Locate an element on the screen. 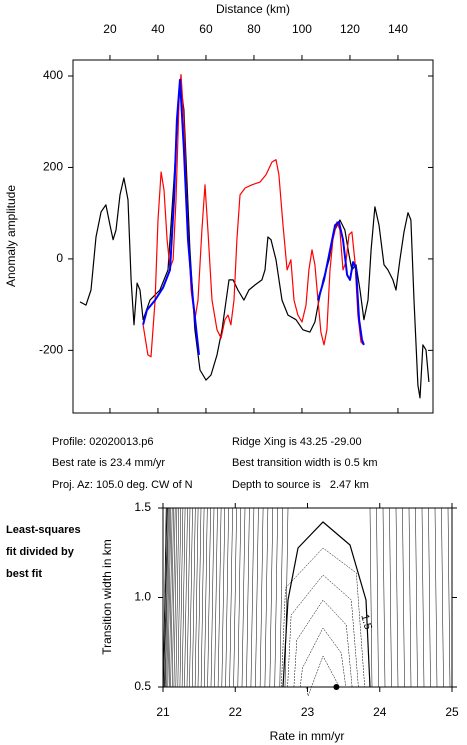  x-tick-label: 24 is located at coordinates (380, 712).